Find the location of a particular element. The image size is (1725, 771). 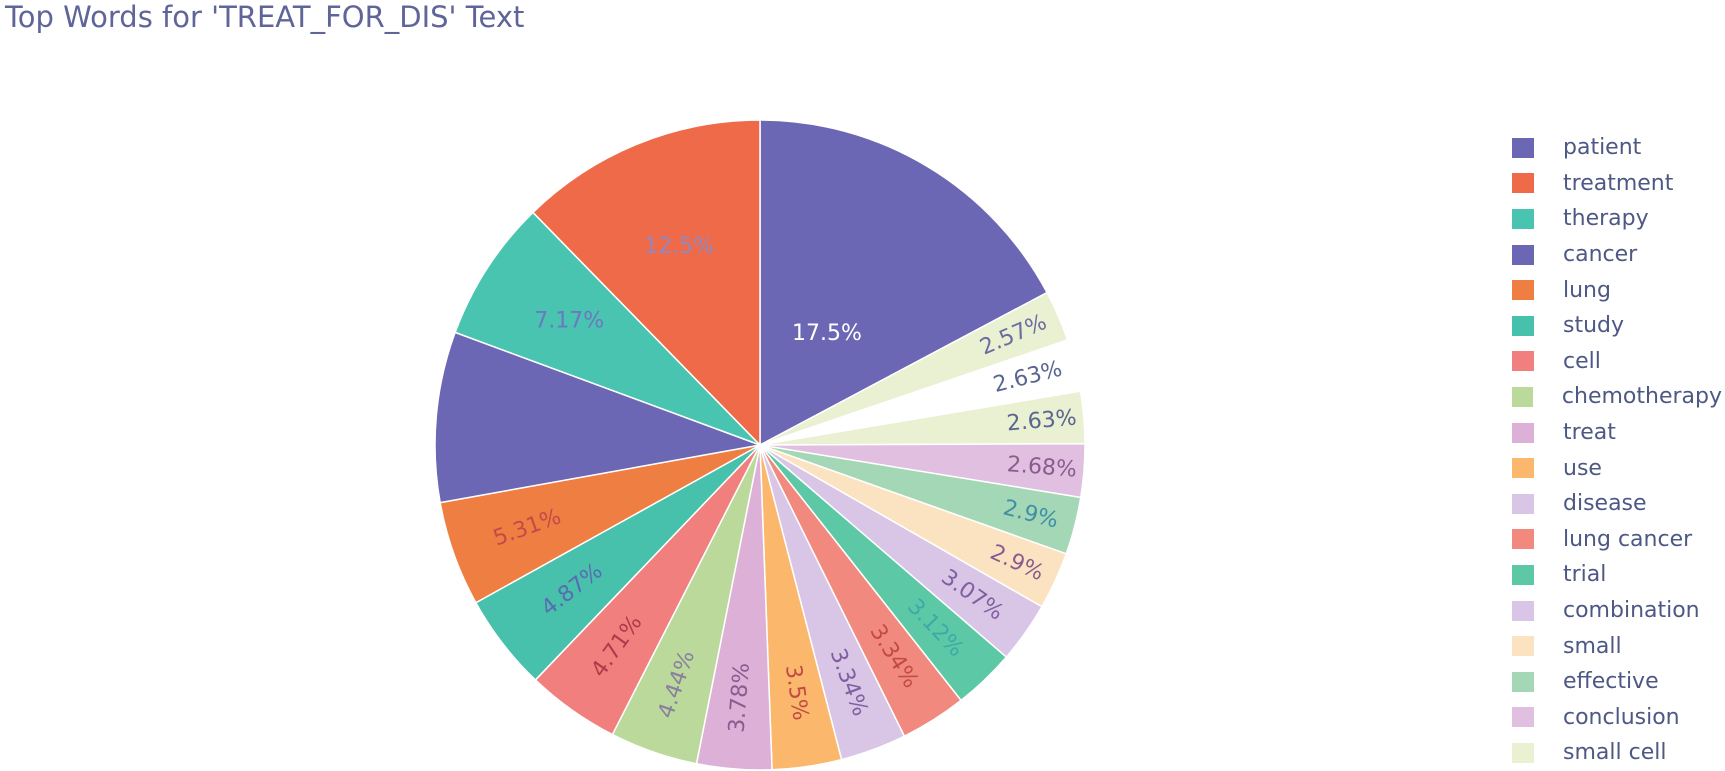

slice-label-20: 12.5% is located at coordinates (679, 246).